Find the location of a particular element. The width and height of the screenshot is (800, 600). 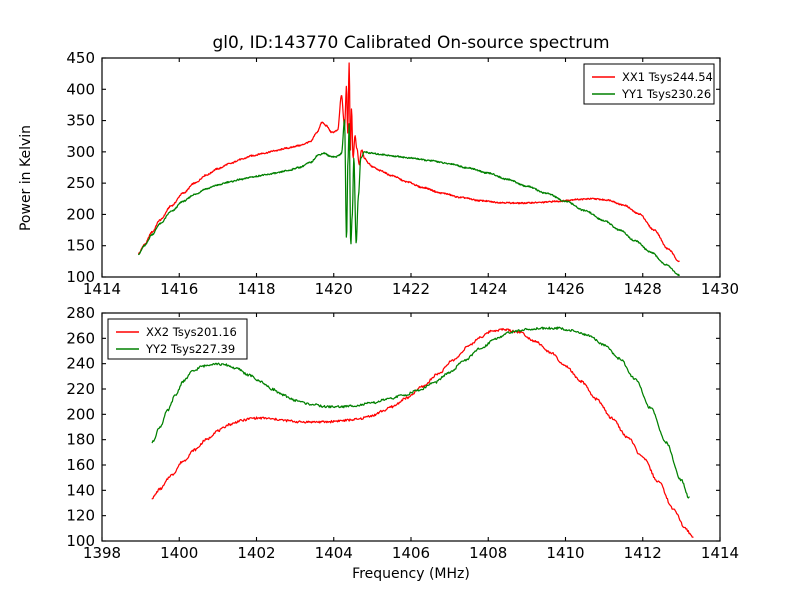

top-y-tick-labels: 100 150 200 250 300 350 400 450 is located at coordinates (80, 167).